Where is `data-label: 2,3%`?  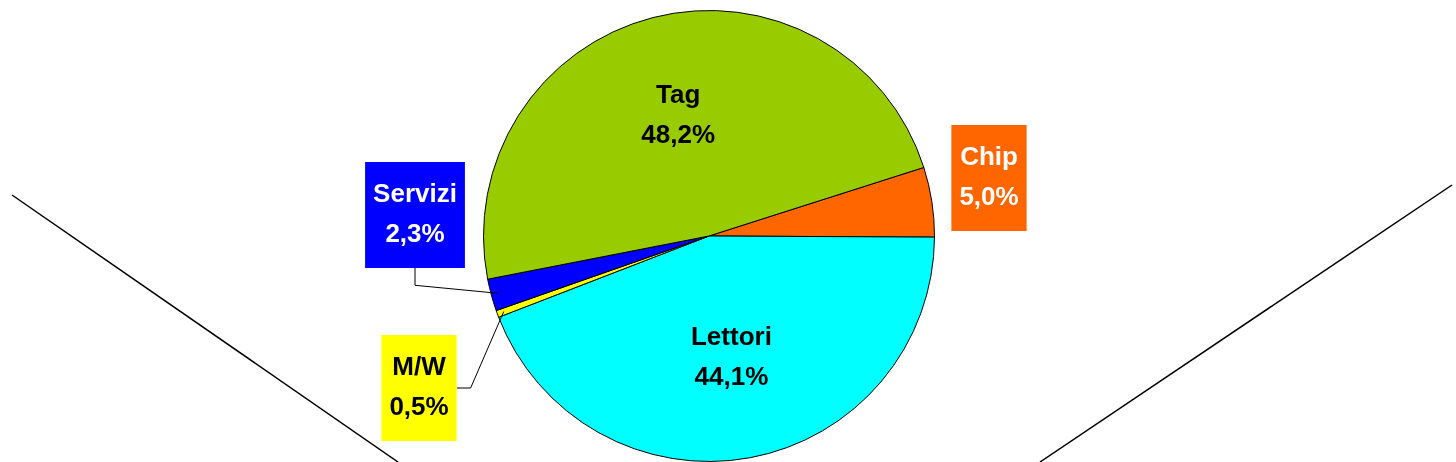
data-label: 2,3% is located at coordinates (415, 233).